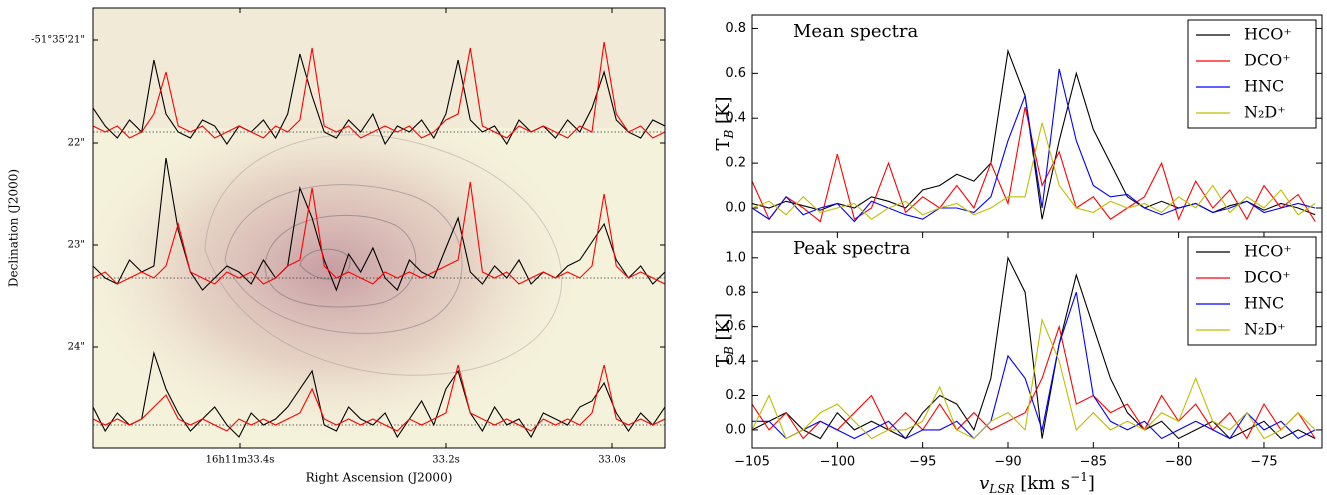 The width and height of the screenshot is (1327, 495). Describe the element at coordinates (1093, 462) in the screenshot. I see `x-tick-label: −85` at that location.